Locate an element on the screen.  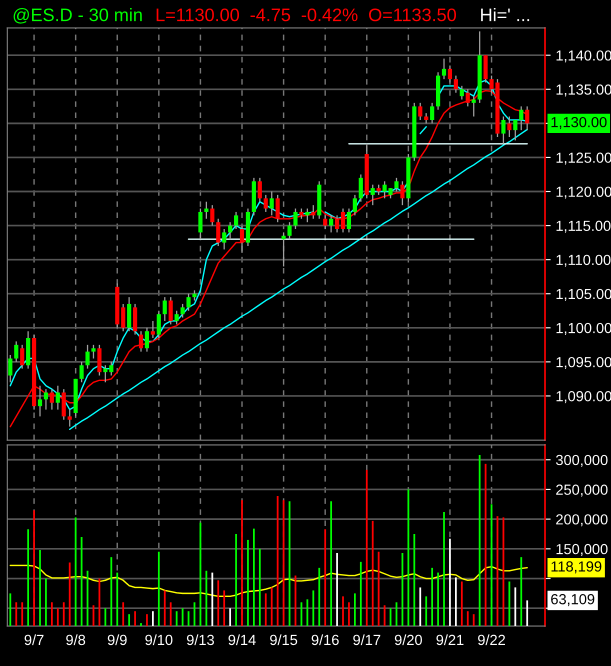
y-tick-label: 250,000 is located at coordinates (582, 490).